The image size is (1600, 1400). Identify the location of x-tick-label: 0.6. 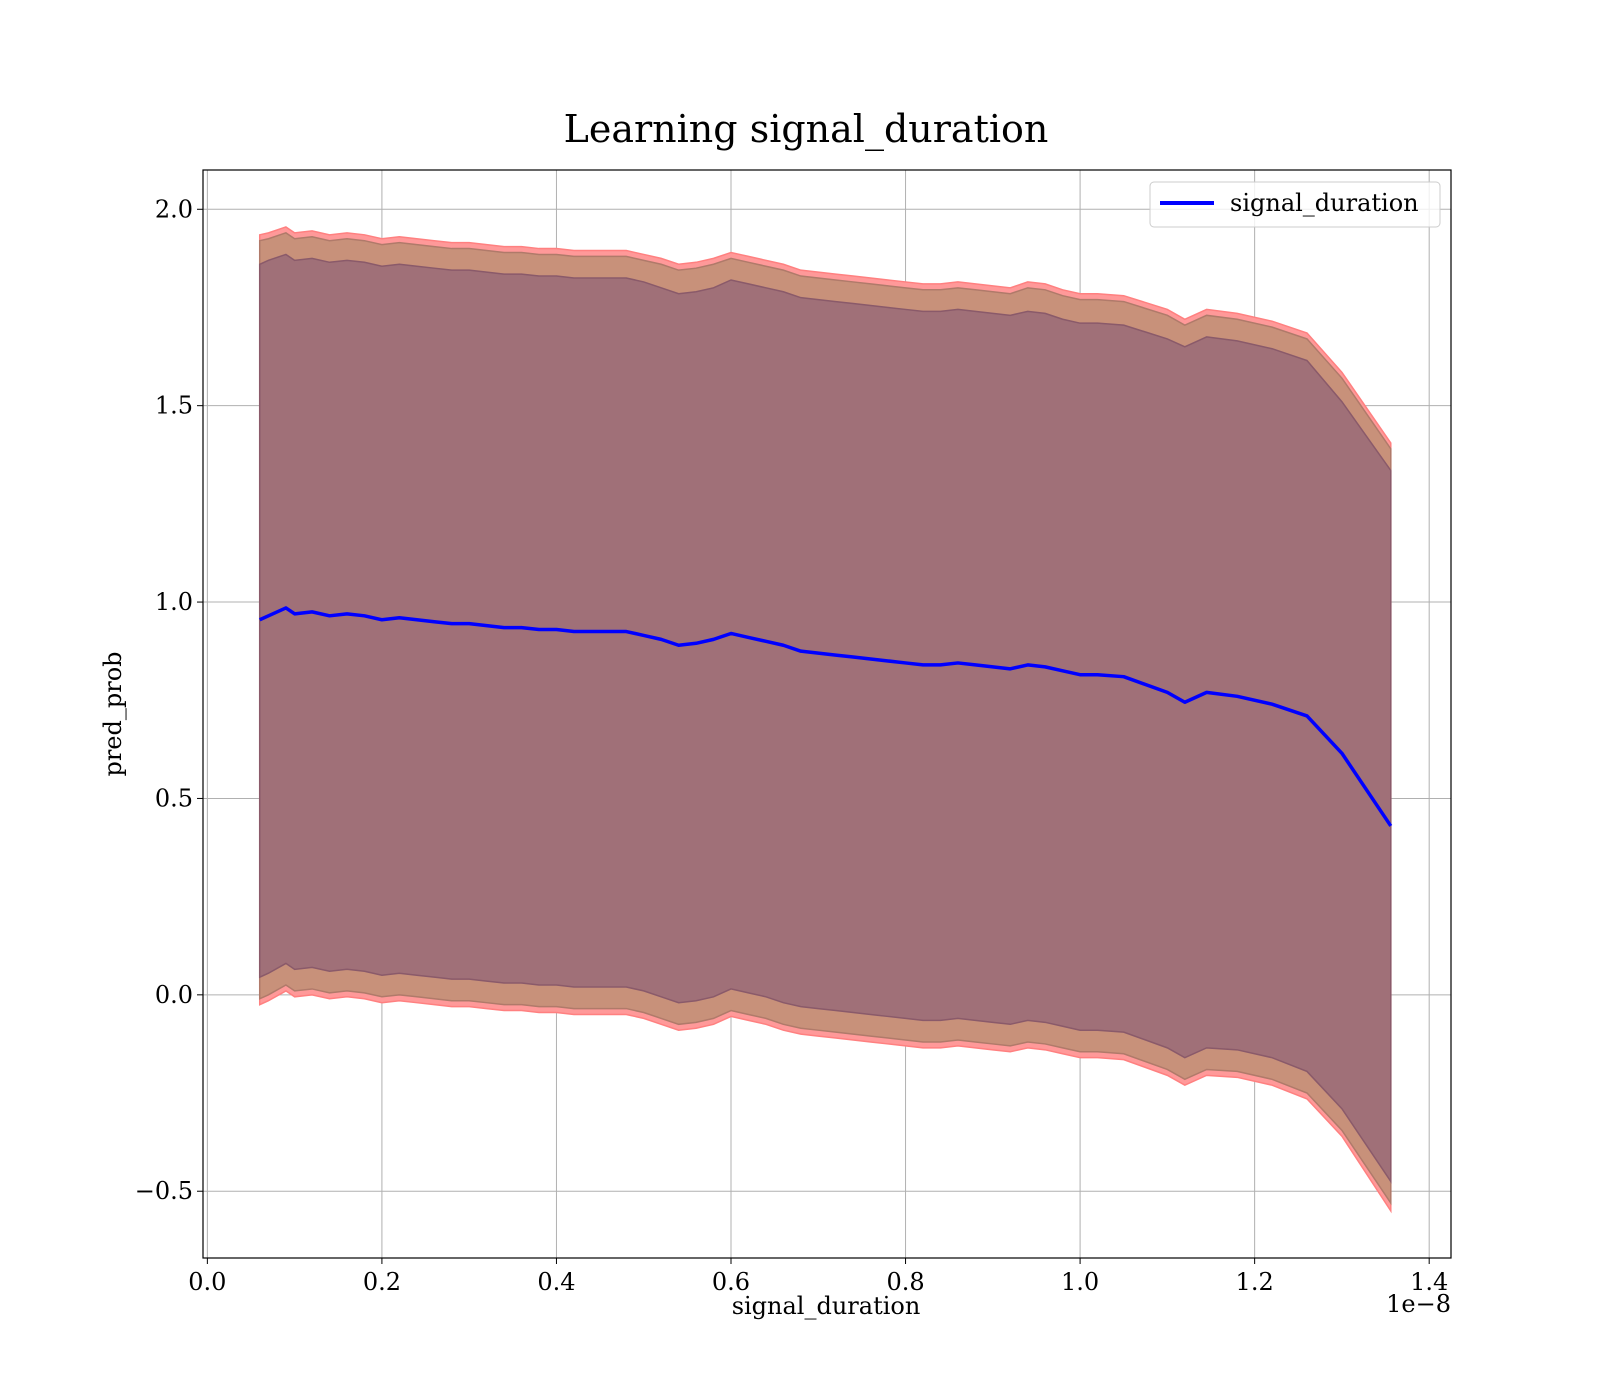
(731, 1282).